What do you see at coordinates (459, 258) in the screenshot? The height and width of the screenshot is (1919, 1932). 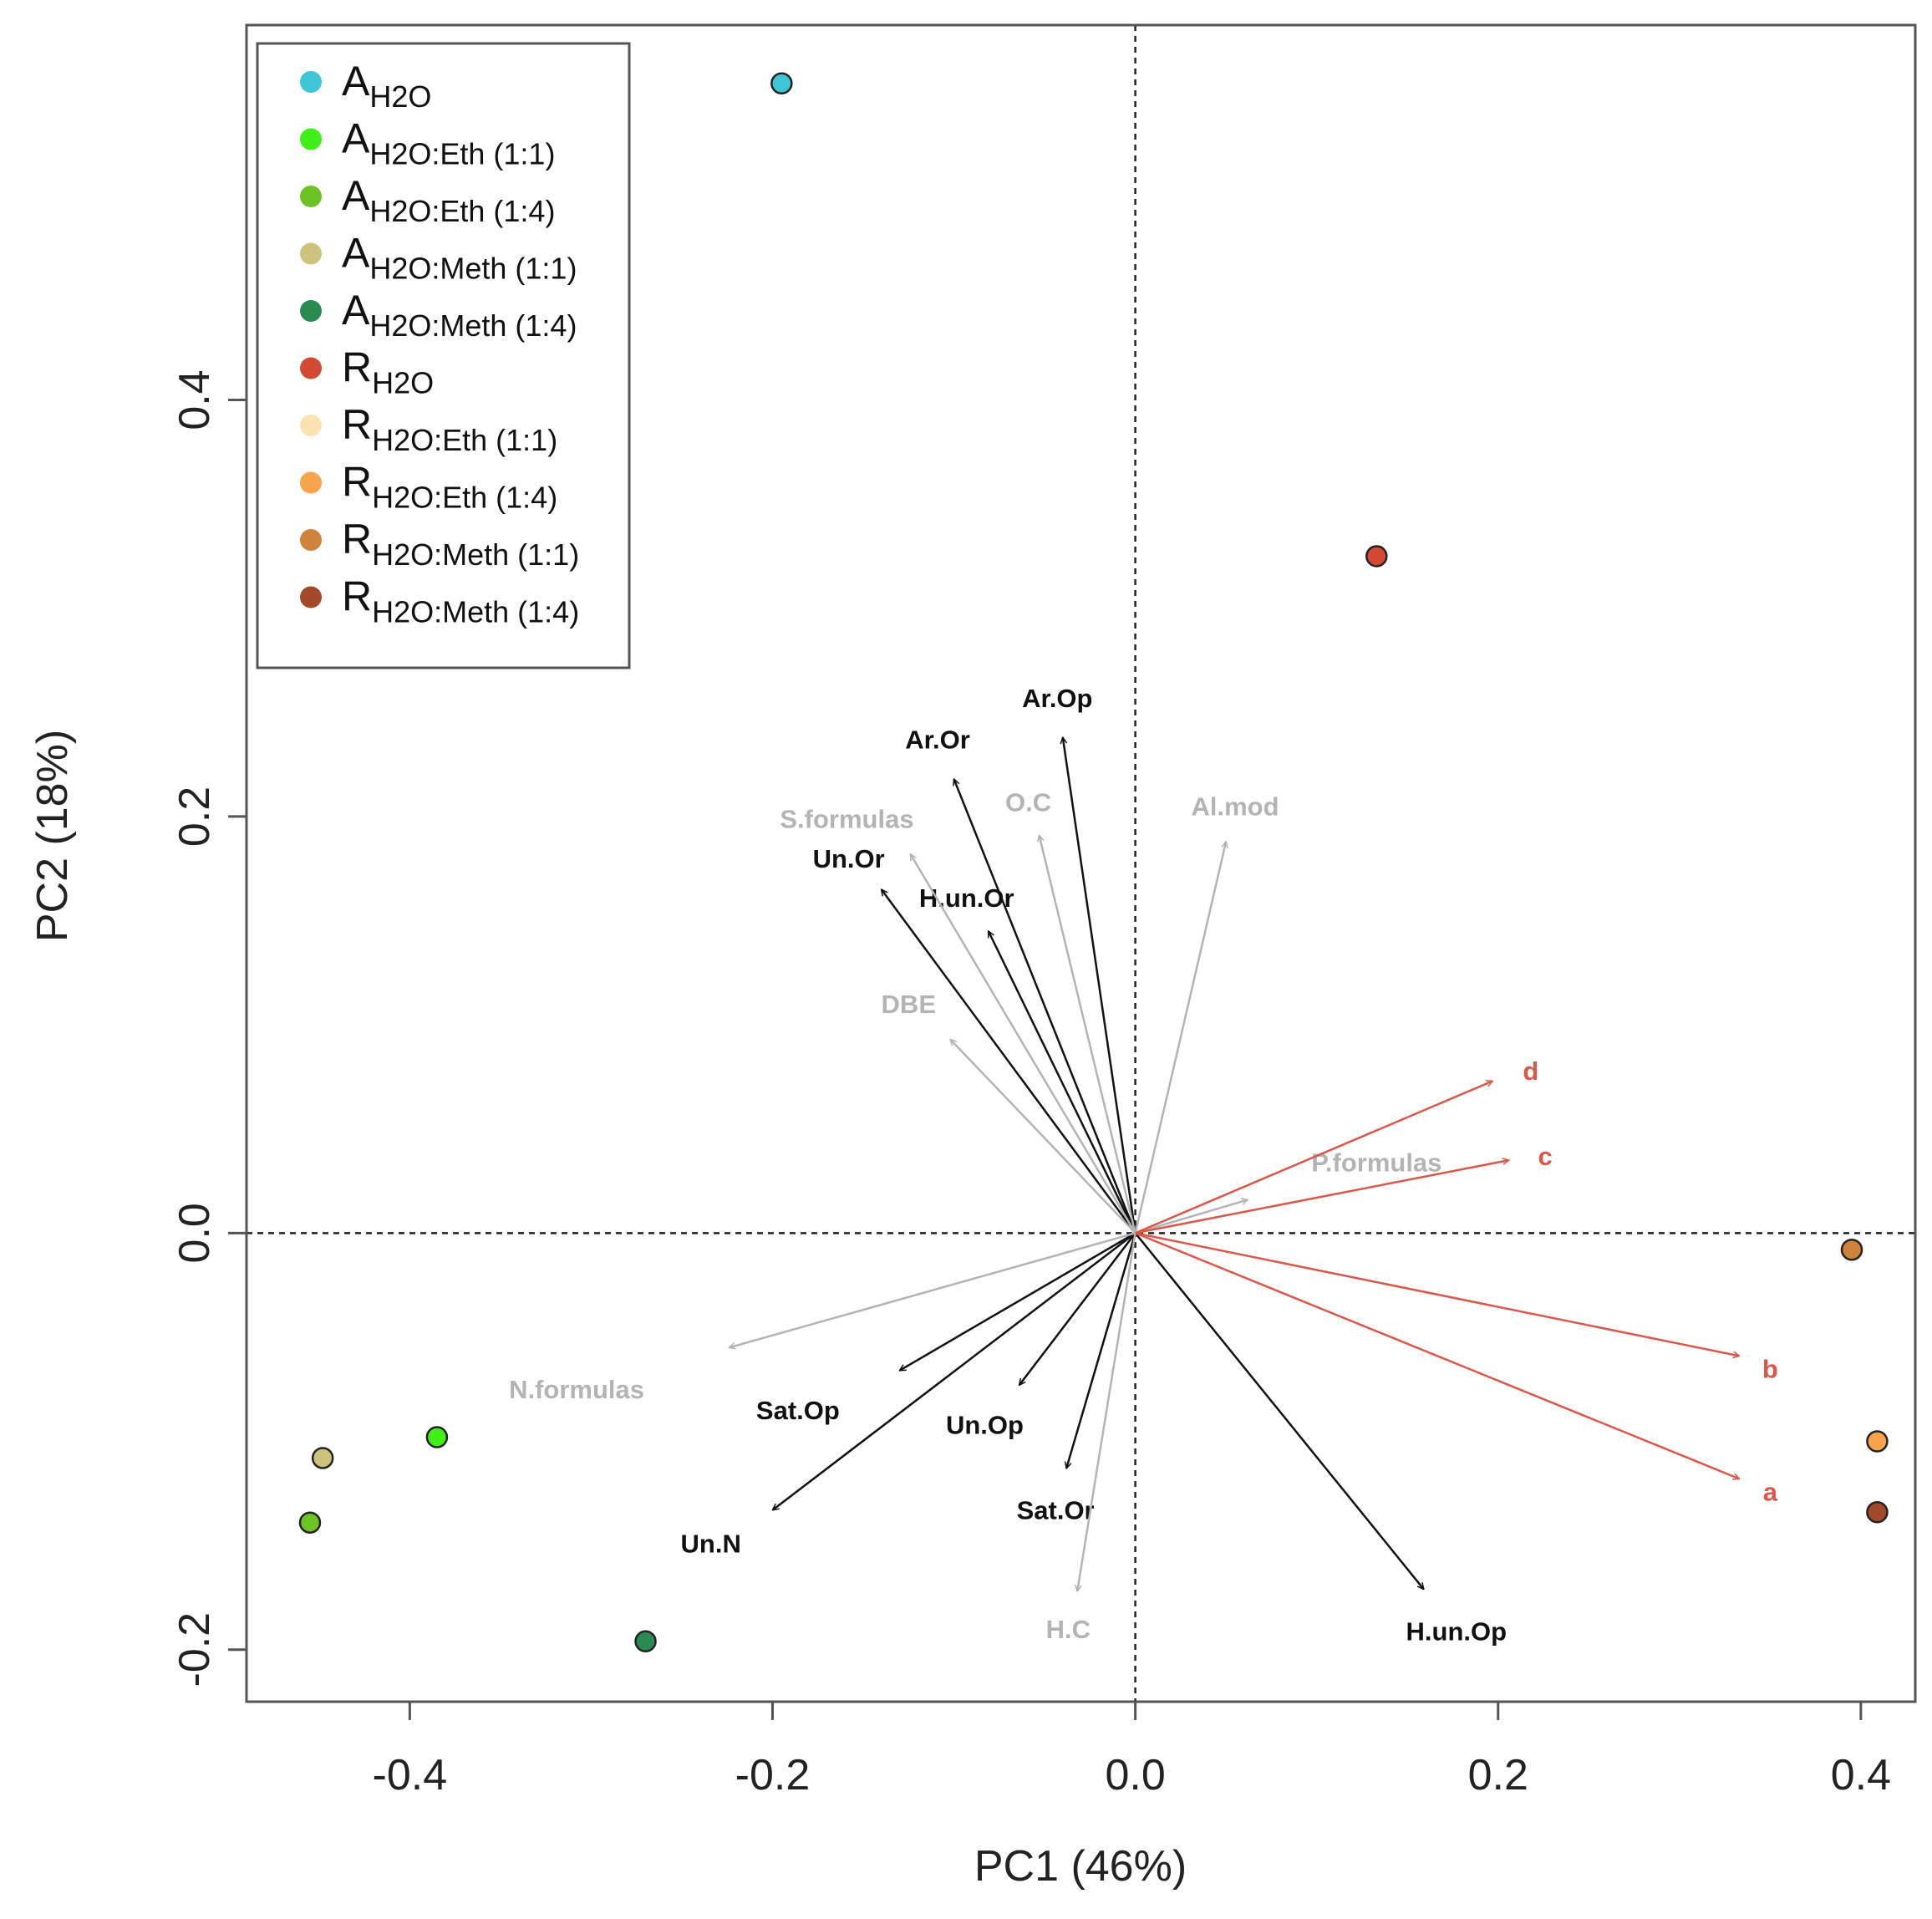 I see `legend-label: AH2O:Meth (1:1)` at bounding box center [459, 258].